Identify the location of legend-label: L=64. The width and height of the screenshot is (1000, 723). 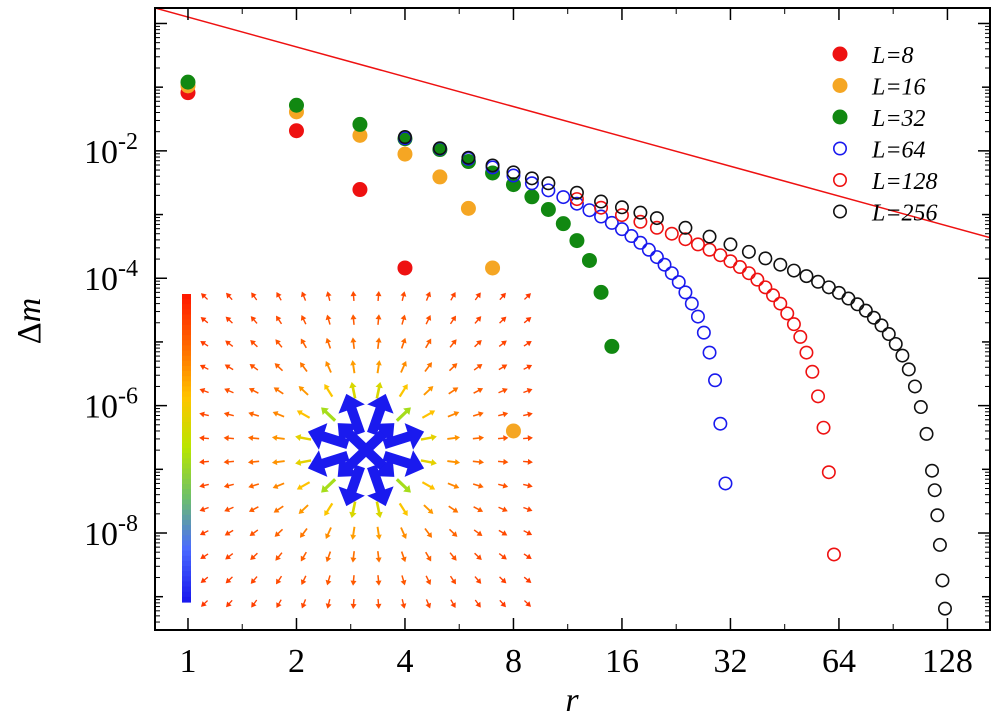
(898, 151).